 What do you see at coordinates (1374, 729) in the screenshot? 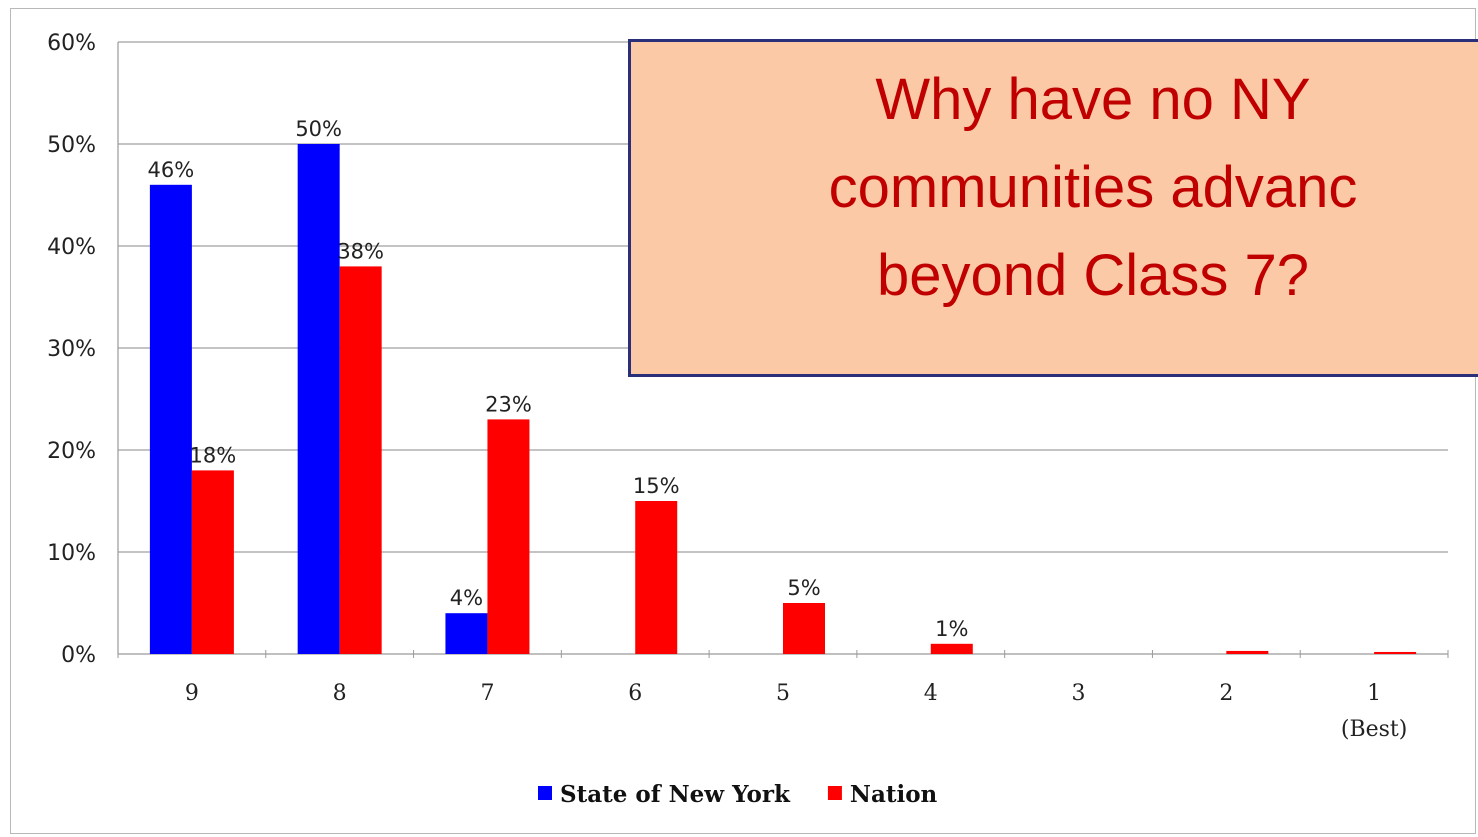
I see `x-tick-sublabel: (Best)` at bounding box center [1374, 729].